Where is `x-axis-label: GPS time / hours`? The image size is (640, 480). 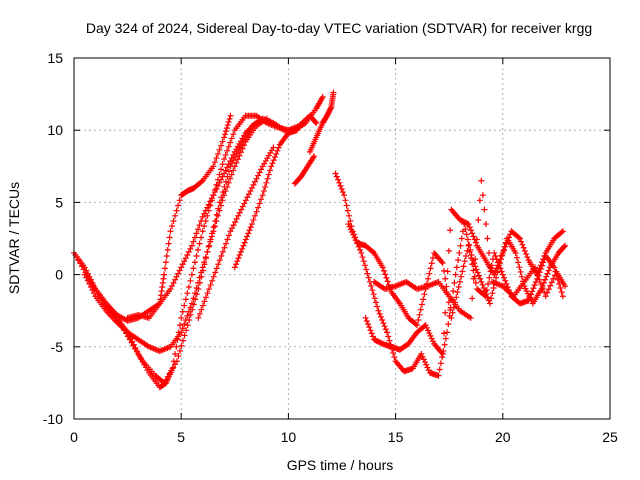 x-axis-label: GPS time / hours is located at coordinates (340, 465).